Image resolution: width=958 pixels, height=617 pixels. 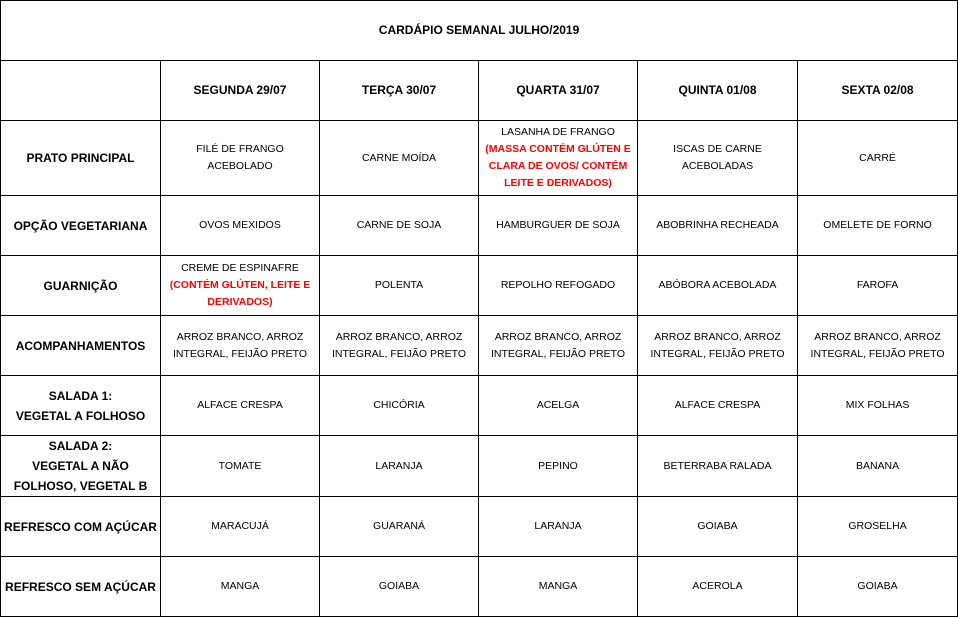 I want to click on dish-text: BANANA, so click(x=877, y=465).